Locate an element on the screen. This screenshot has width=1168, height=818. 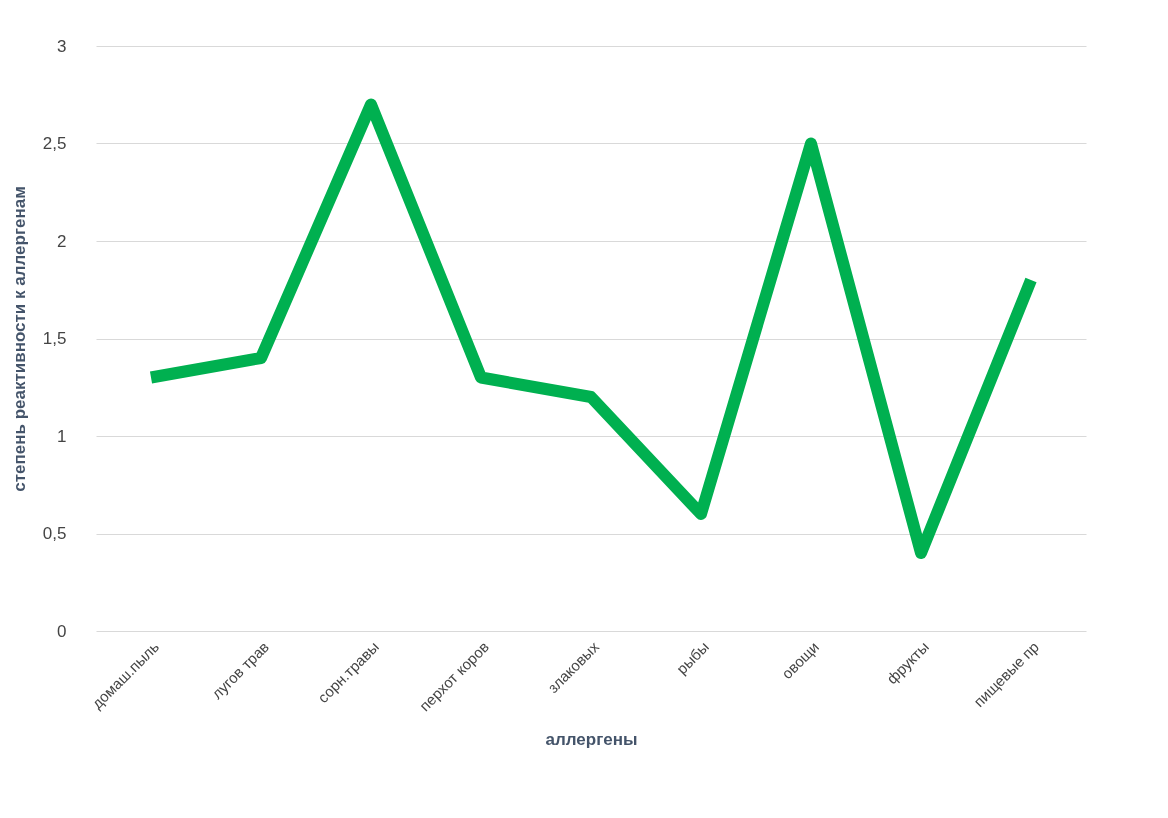
y-tick-label: 3 is located at coordinates (62, 46).